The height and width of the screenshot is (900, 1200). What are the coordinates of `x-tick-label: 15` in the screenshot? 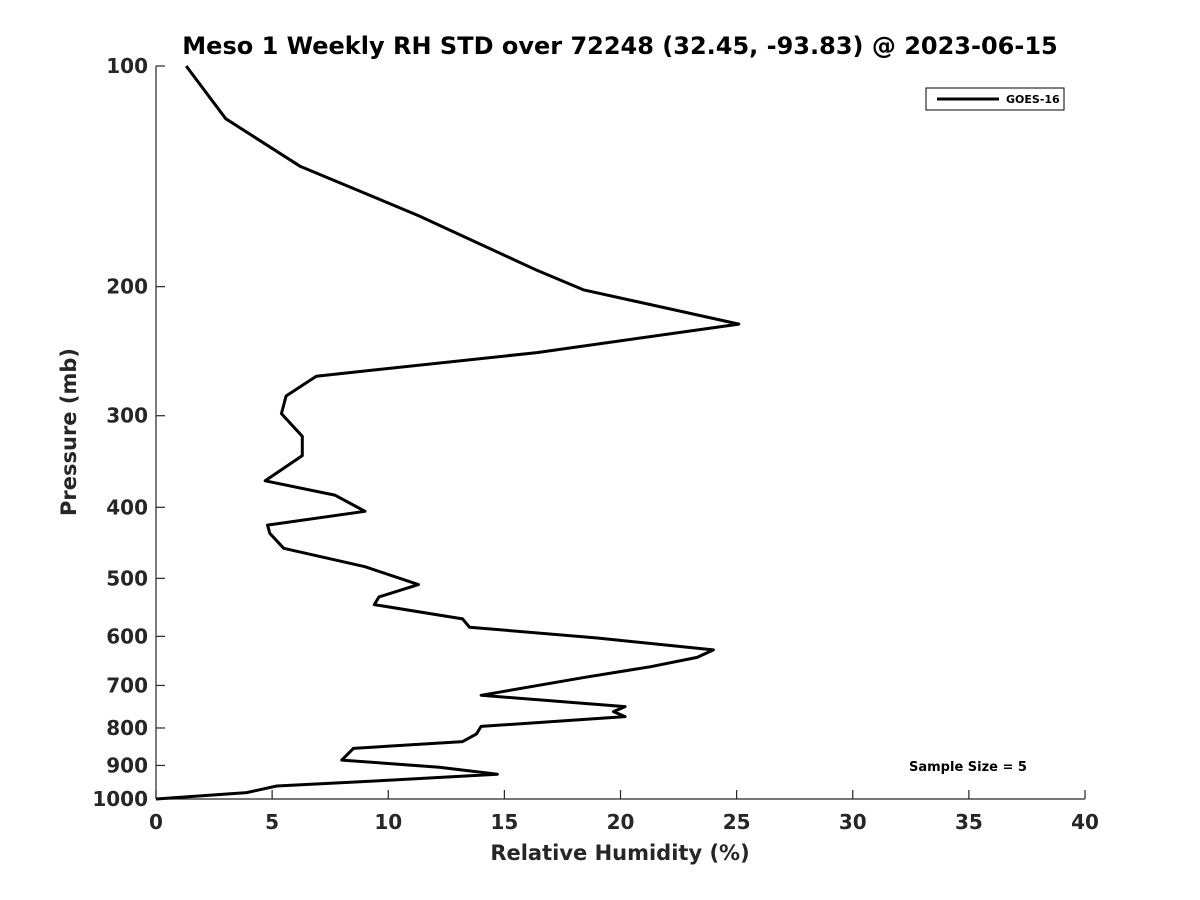 It's located at (504, 822).